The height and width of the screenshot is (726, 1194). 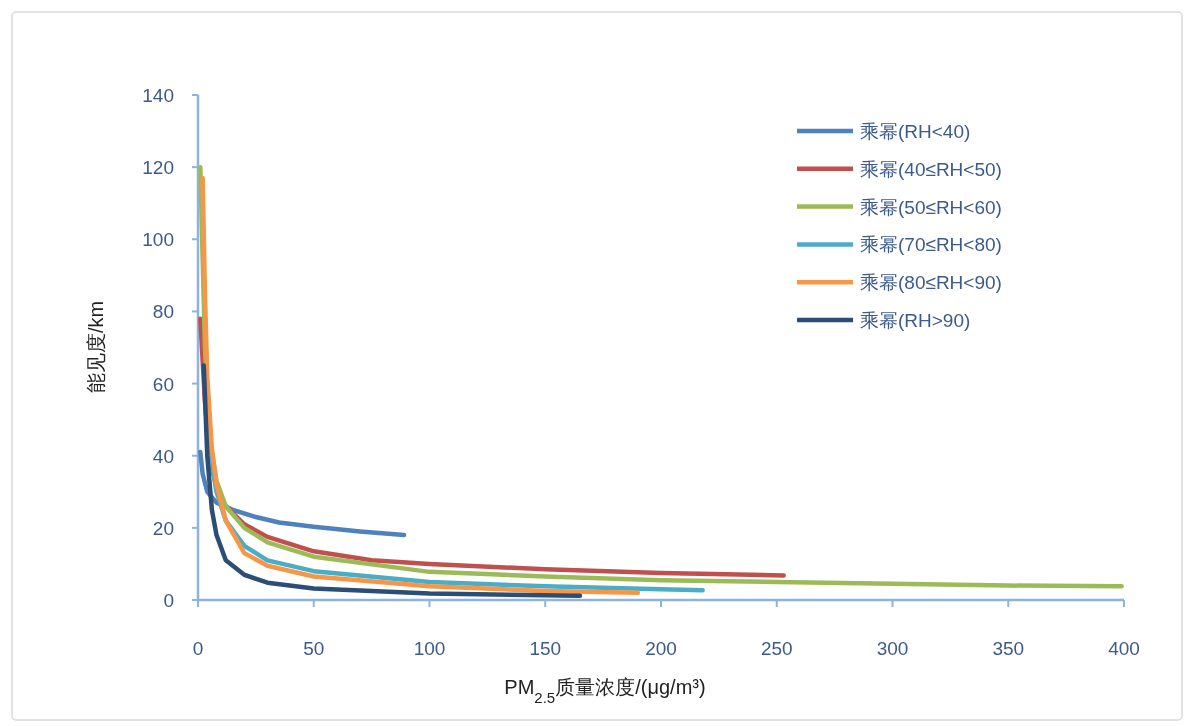 I want to click on x-axis-title: PM$_{2.5}$质量浓度/(μg/m³), so click(x=605, y=691).